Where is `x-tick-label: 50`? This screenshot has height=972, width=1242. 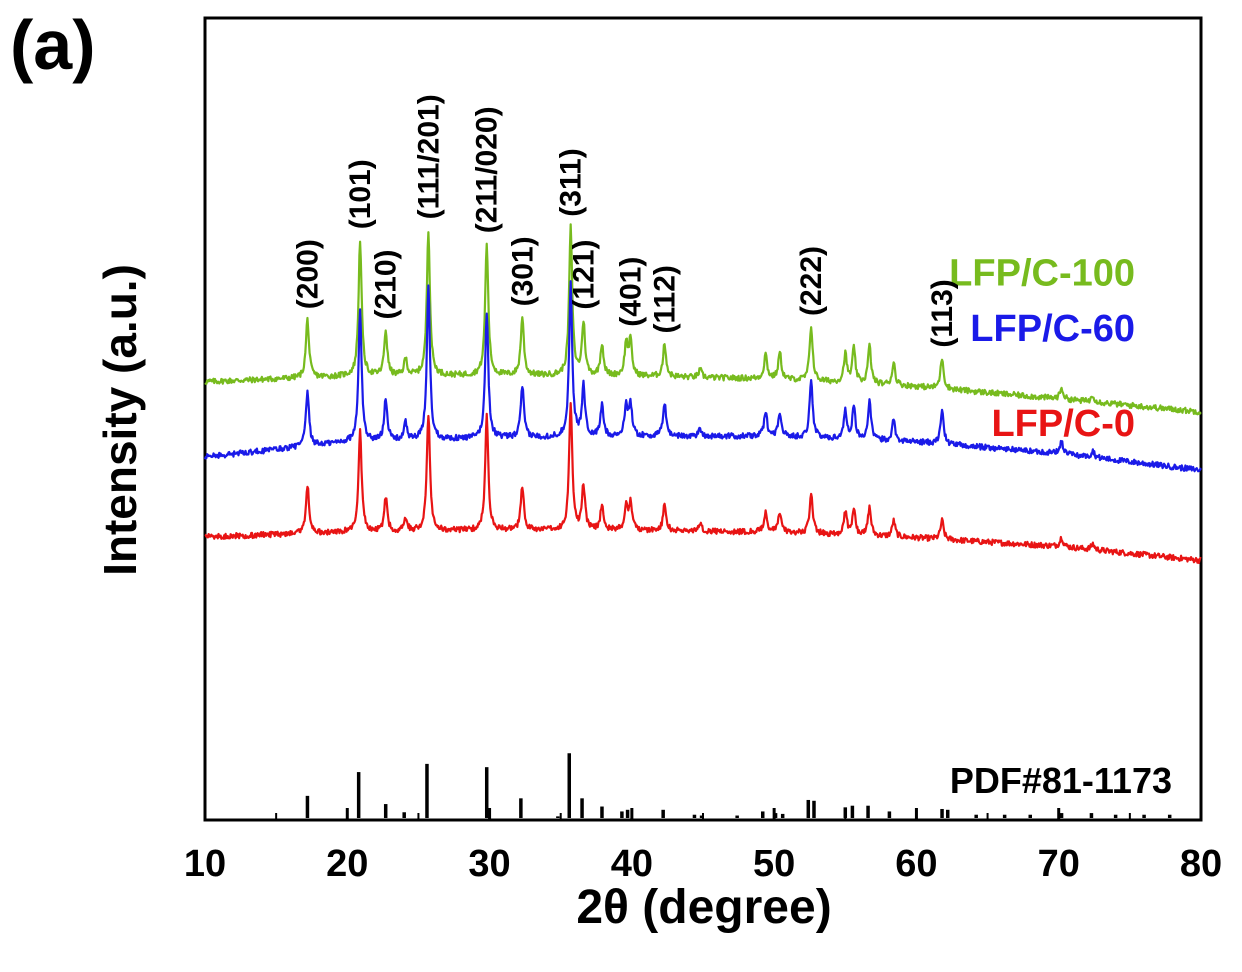
x-tick-label: 50 is located at coordinates (774, 864).